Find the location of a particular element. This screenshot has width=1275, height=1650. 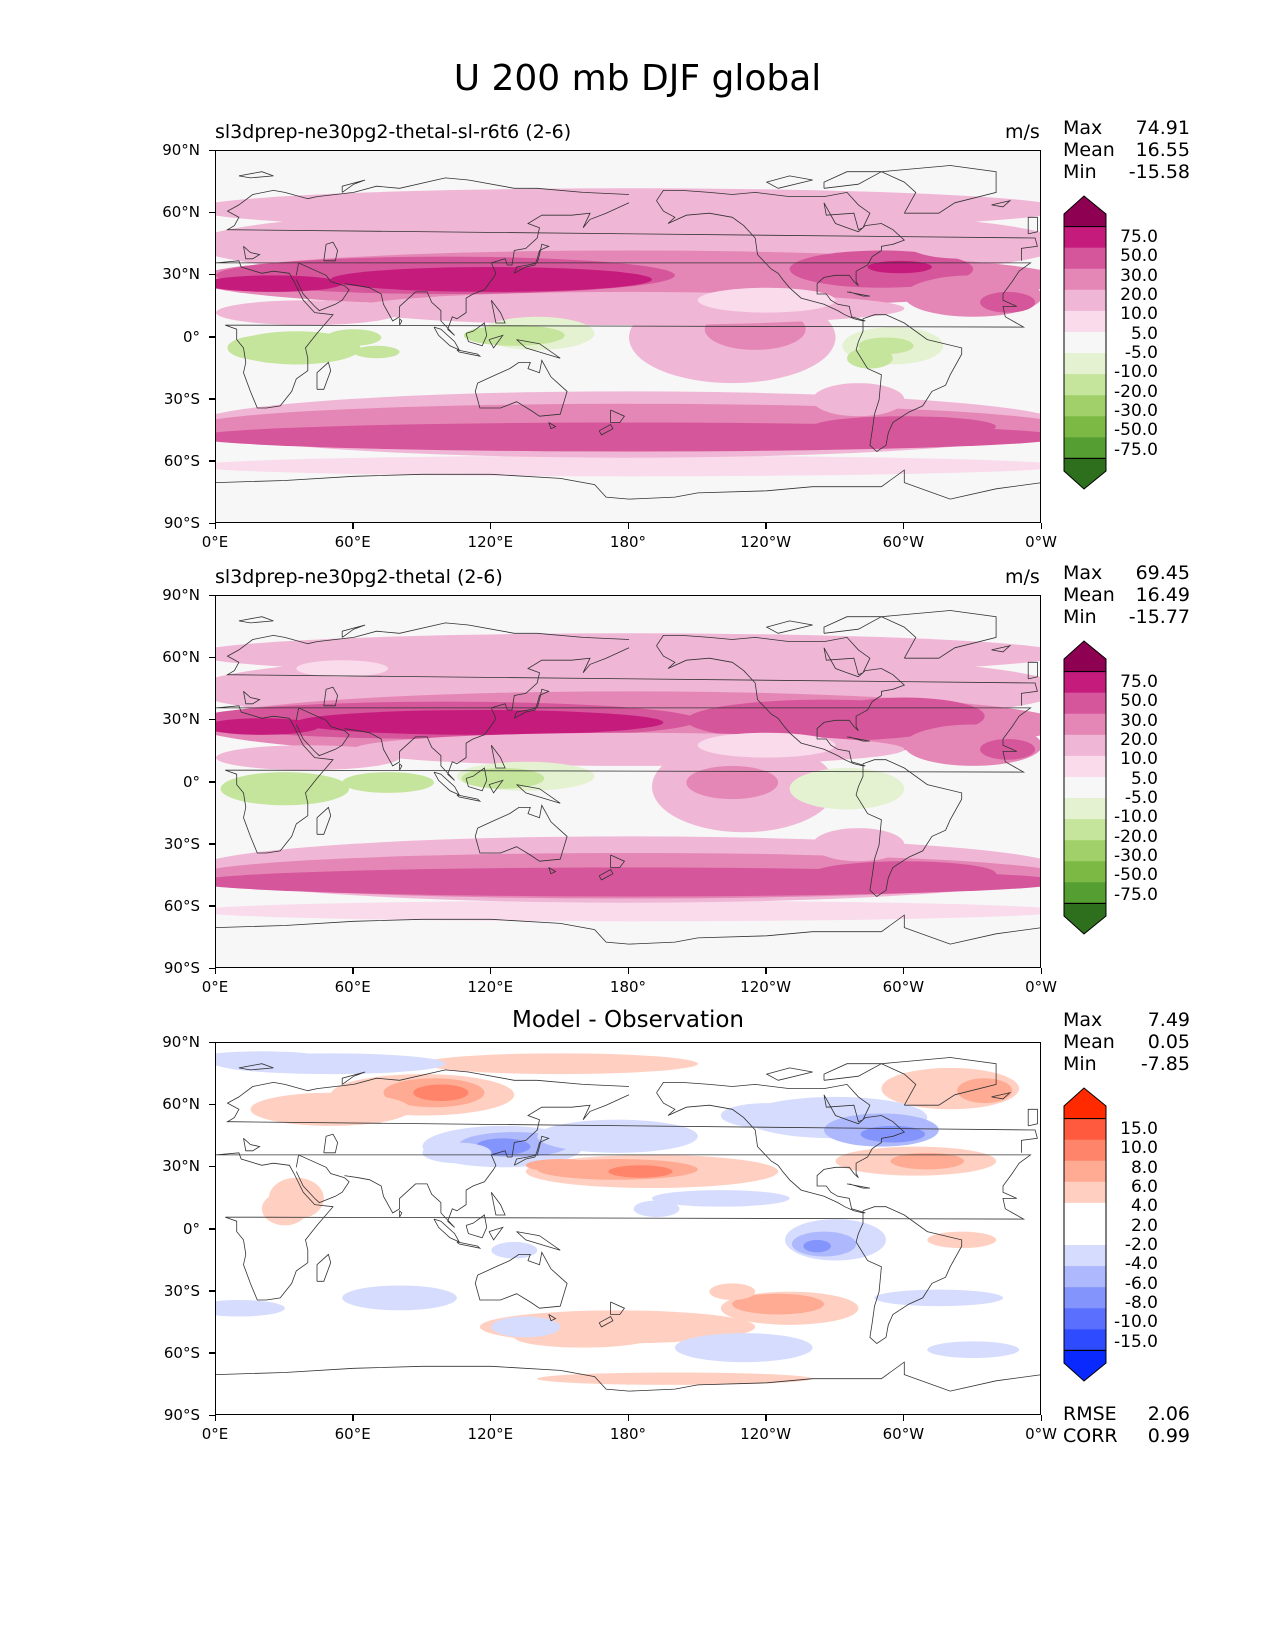

stats-block: Max 7.49 Mean 0.05 Min -7.85 is located at coordinates (1126, 1042).